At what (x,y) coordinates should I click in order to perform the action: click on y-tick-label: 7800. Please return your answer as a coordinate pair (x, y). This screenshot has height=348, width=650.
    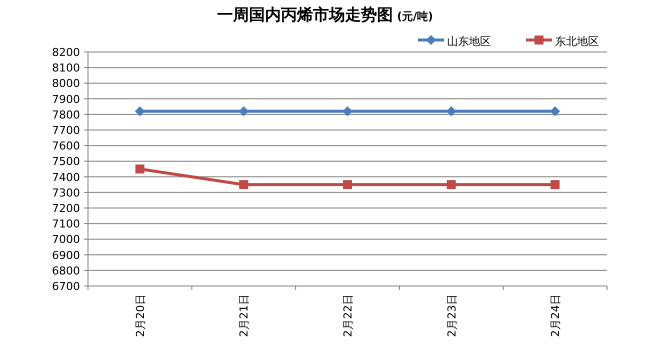
    Looking at the image, I should click on (66, 115).